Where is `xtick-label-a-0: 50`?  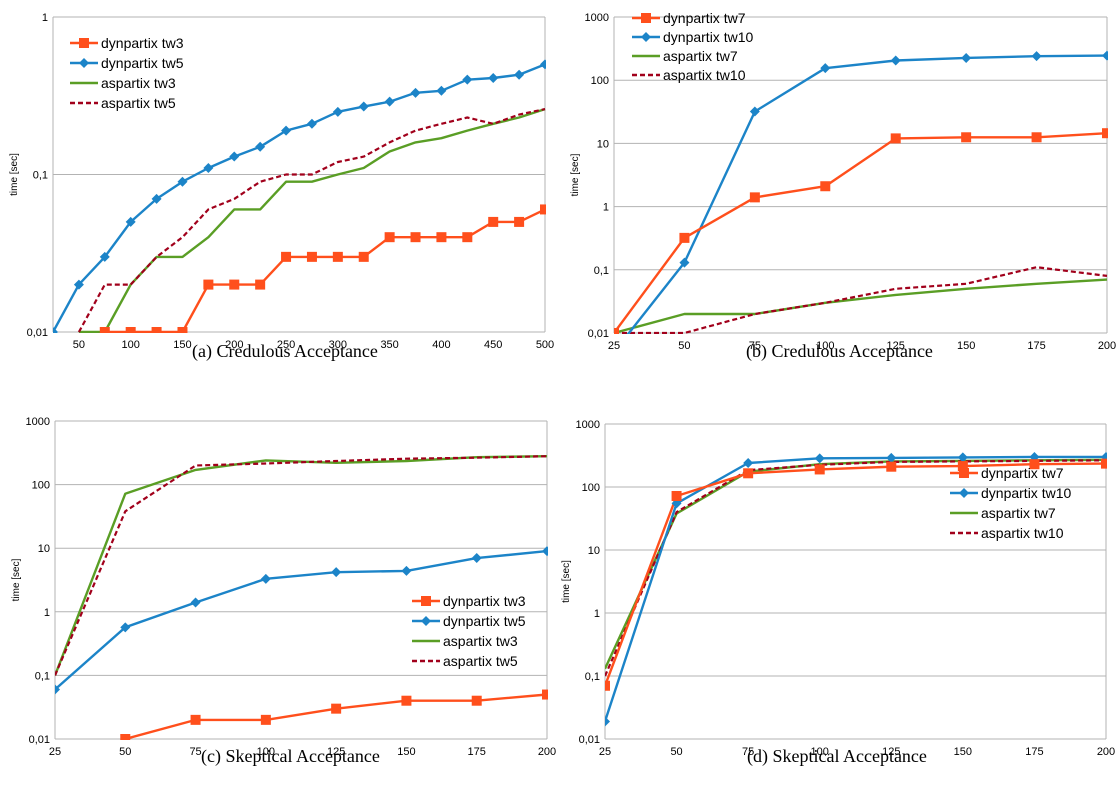 xtick-label-a-0: 50 is located at coordinates (79, 345).